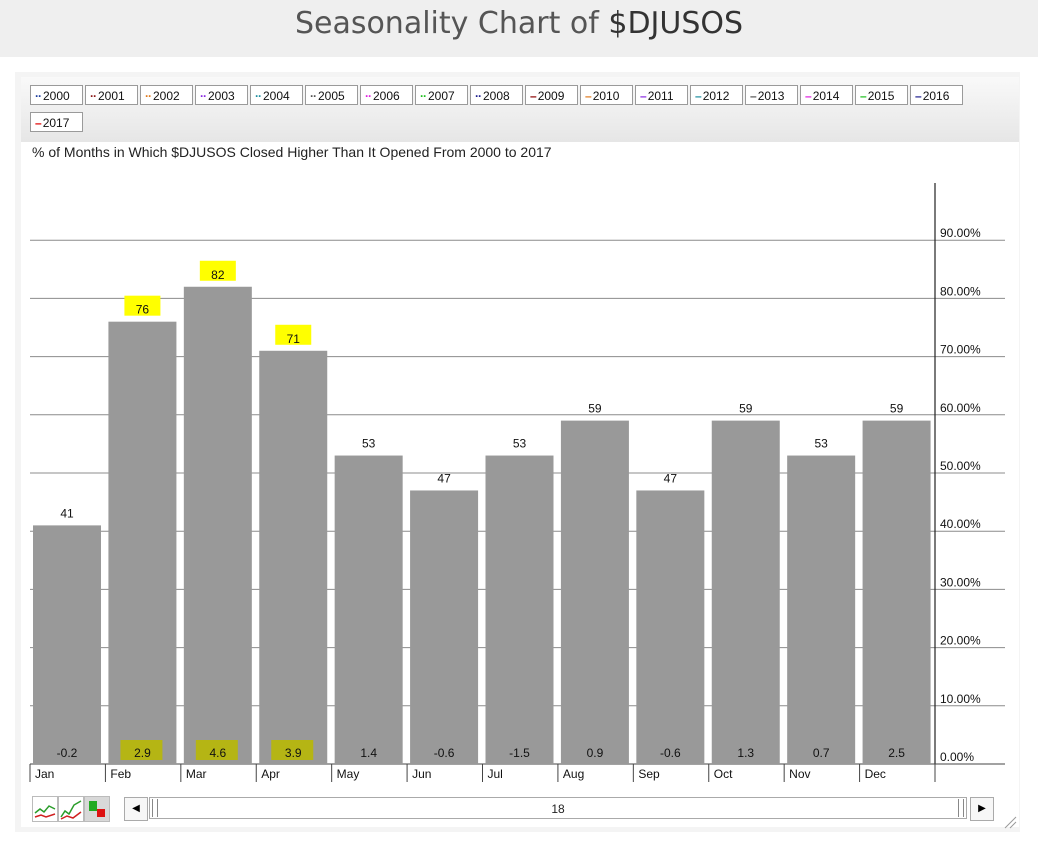 The height and width of the screenshot is (845, 1038). Describe the element at coordinates (143, 310) in the screenshot. I see `bar-value-label: 76` at that location.